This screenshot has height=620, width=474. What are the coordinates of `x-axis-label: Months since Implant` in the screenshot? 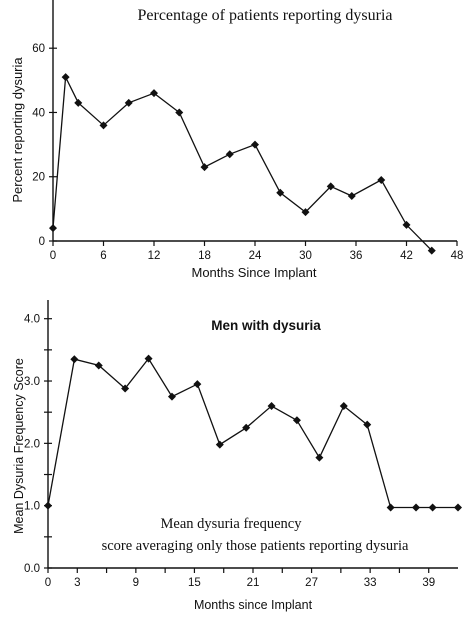 It's located at (253, 605).